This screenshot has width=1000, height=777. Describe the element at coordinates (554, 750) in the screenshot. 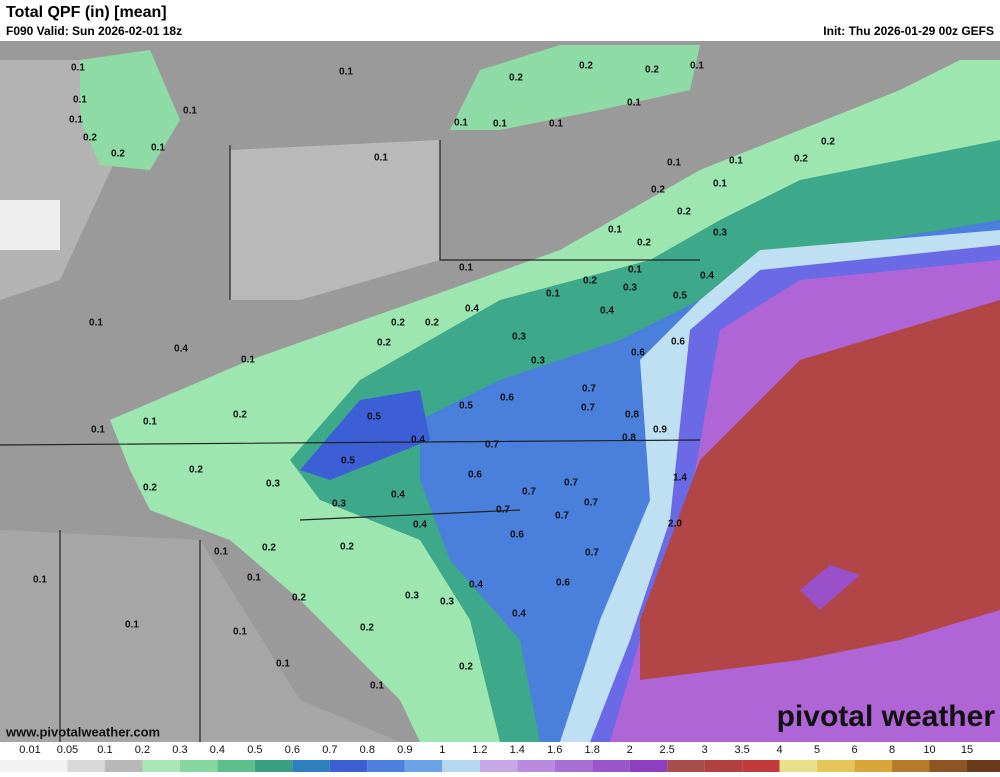

I see `colorbar-label: 1.6` at that location.